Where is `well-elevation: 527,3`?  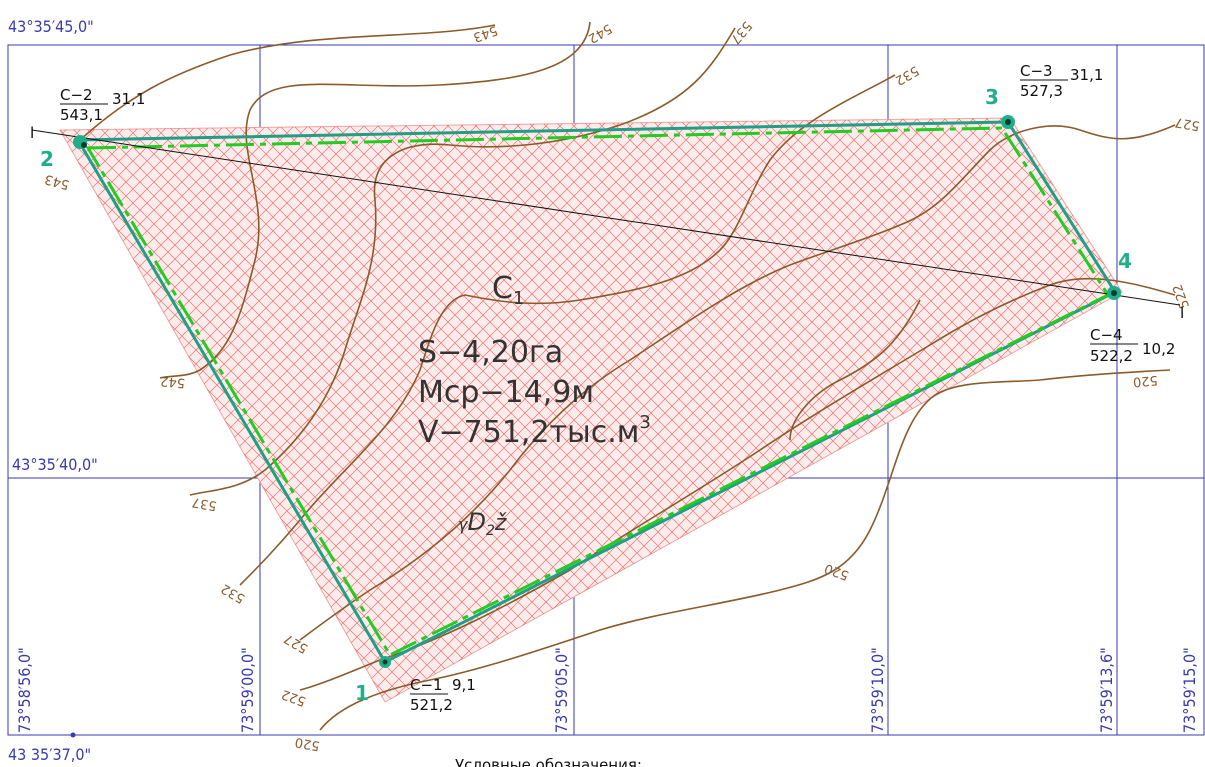
well-elevation: 527,3 is located at coordinates (1041, 91).